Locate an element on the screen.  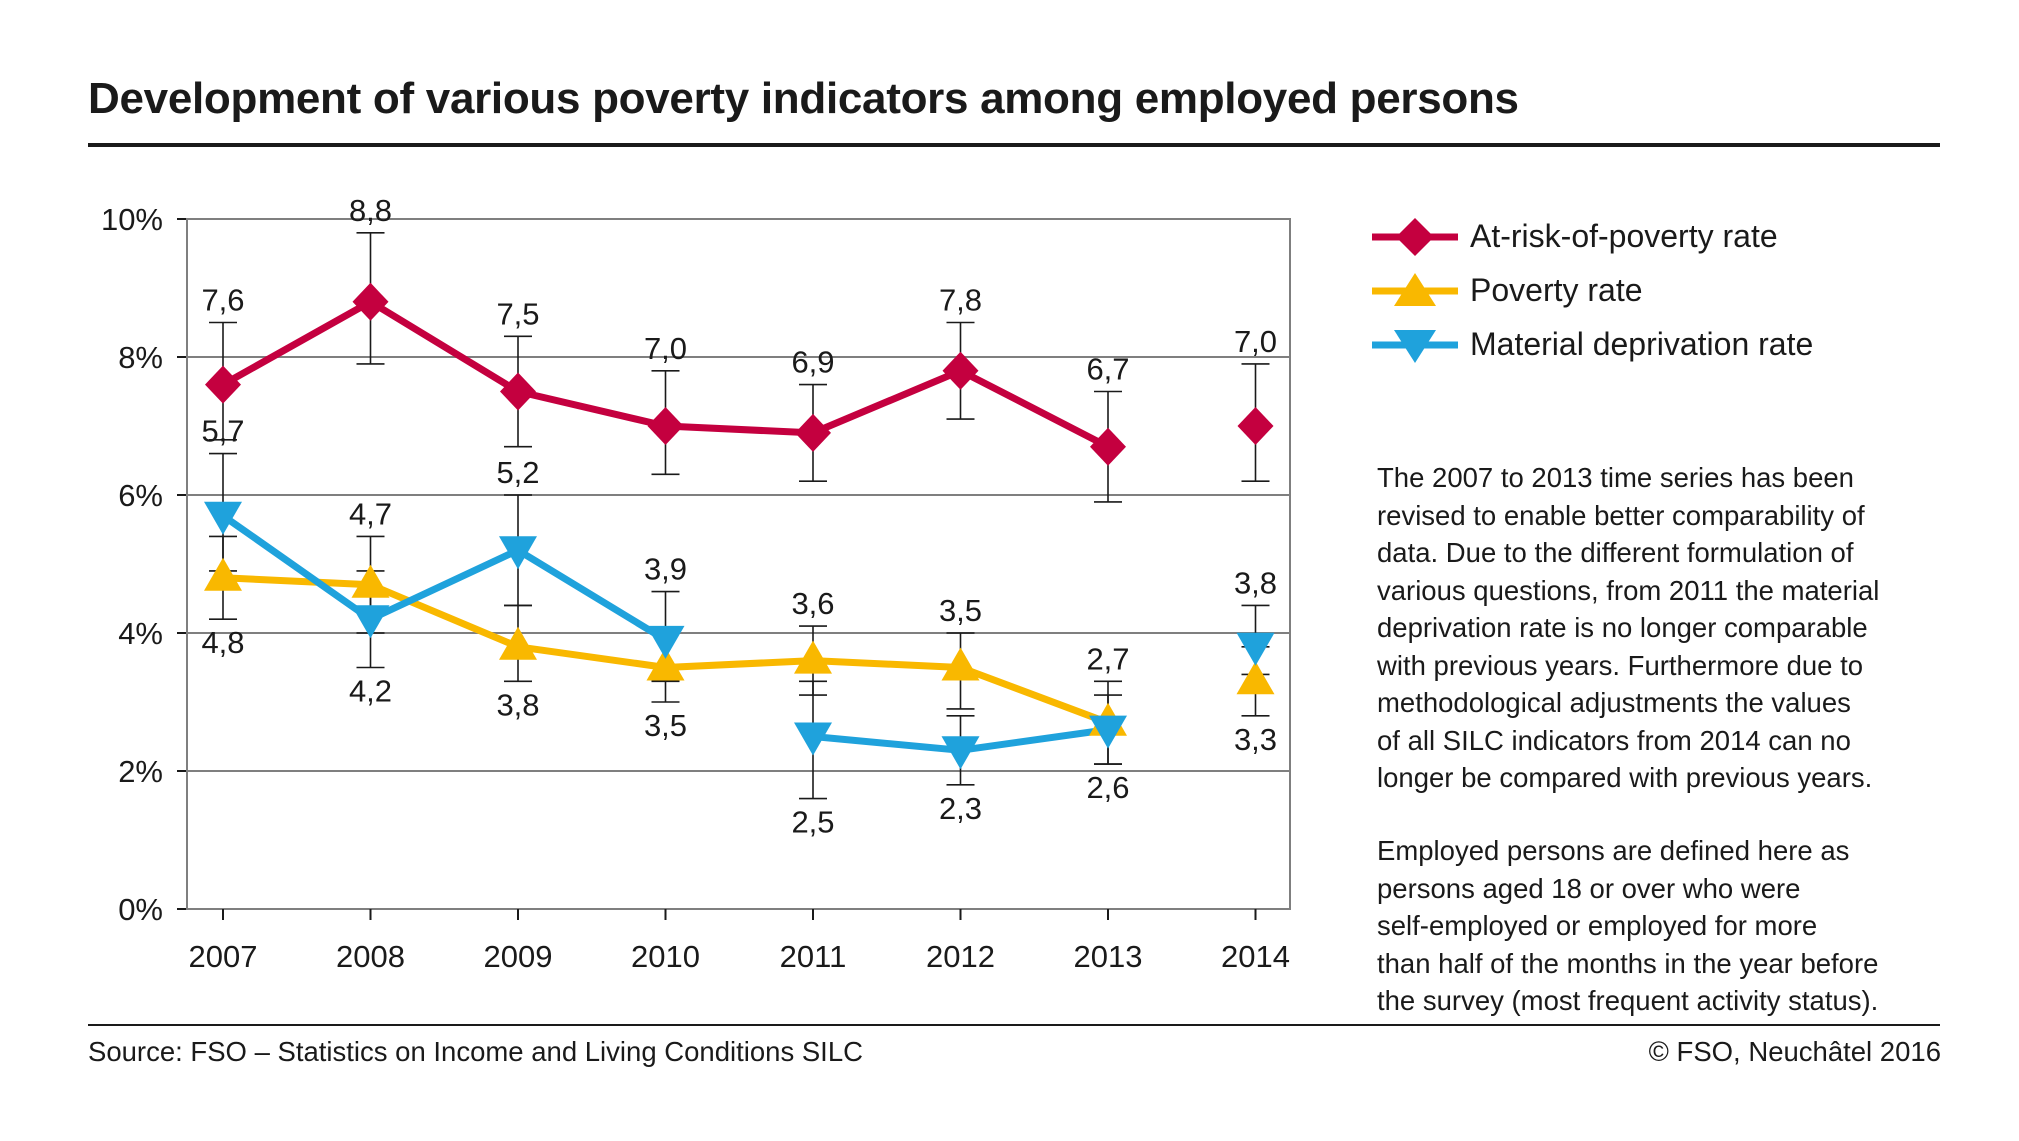
y-tick-label: 2% is located at coordinates (140, 771).